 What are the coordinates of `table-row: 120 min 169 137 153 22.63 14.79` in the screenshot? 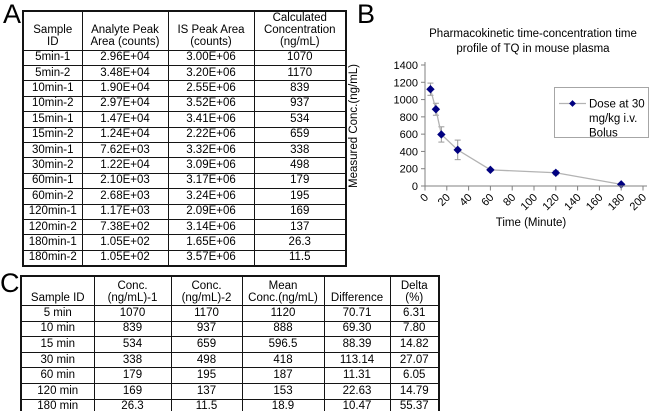 It's located at (230, 391).